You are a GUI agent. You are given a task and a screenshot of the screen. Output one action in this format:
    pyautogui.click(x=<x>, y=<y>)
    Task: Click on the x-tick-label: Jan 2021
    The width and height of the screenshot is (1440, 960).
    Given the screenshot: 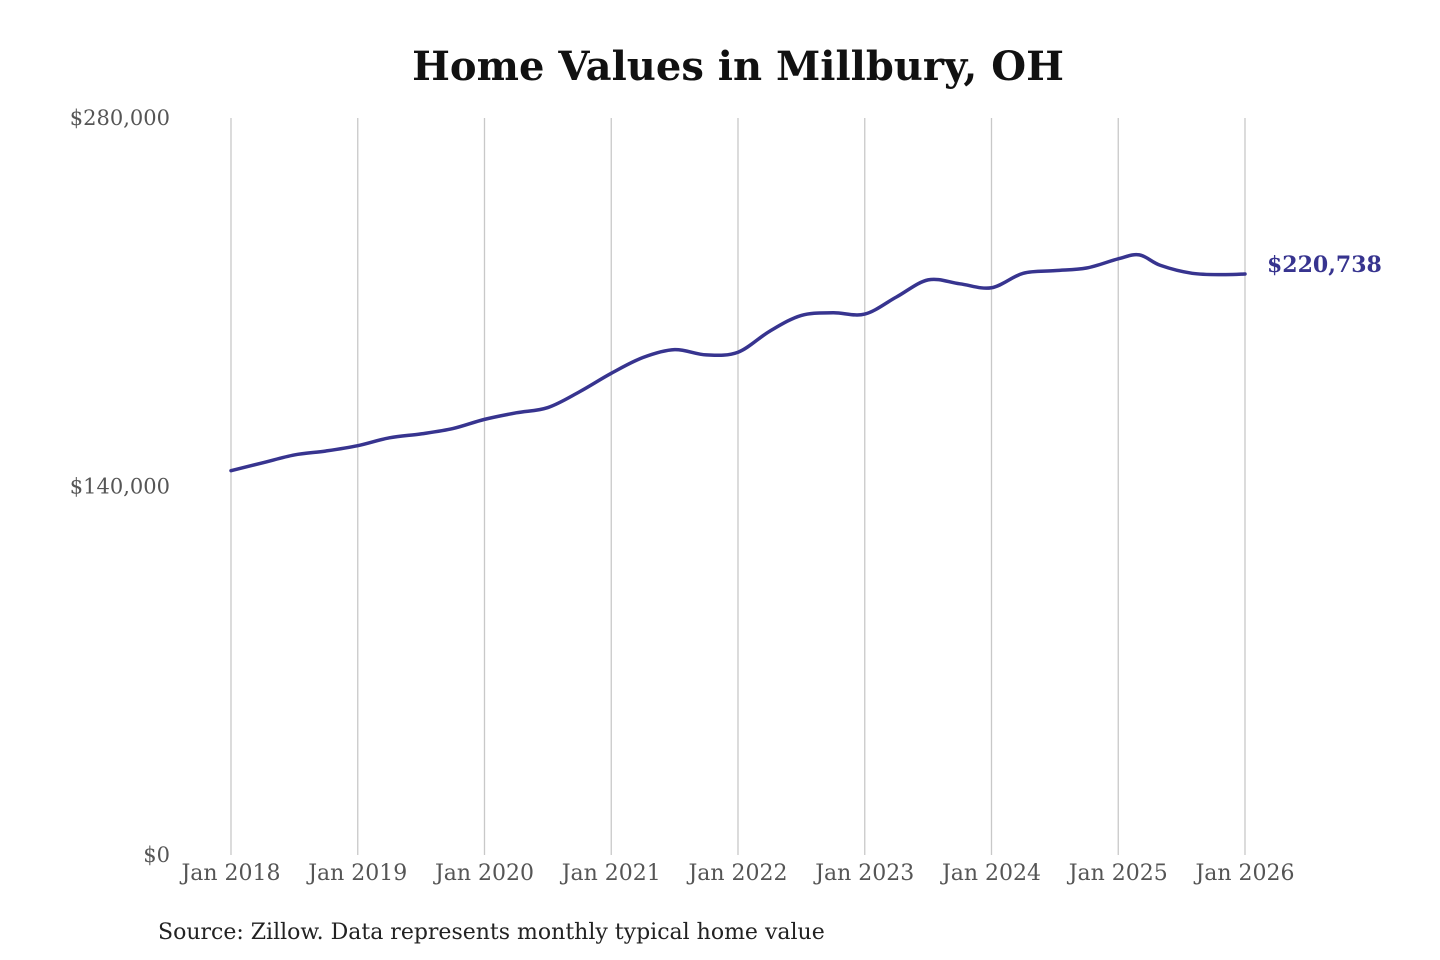 What is the action you would take?
    pyautogui.click(x=610, y=873)
    